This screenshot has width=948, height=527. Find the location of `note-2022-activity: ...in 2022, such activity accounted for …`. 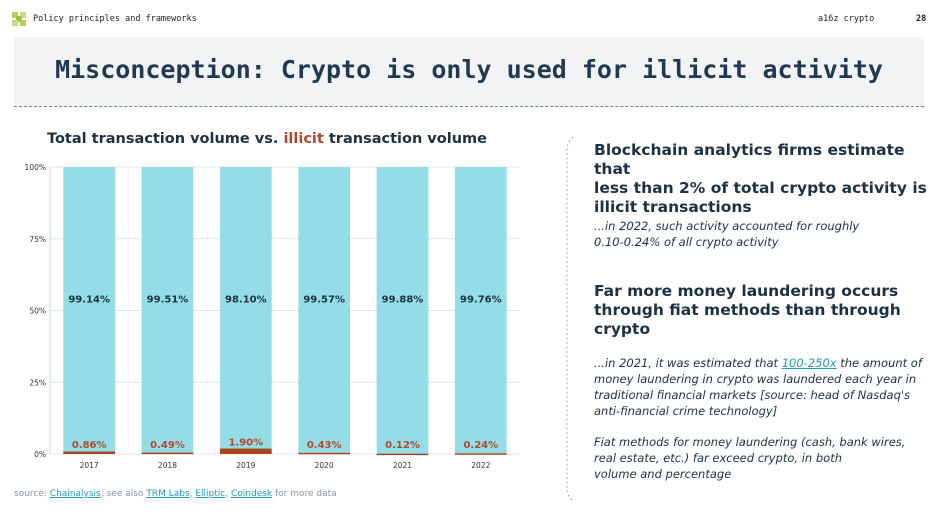

note-2022-activity: ...in 2022, such activity accounted for … is located at coordinates (726, 234).